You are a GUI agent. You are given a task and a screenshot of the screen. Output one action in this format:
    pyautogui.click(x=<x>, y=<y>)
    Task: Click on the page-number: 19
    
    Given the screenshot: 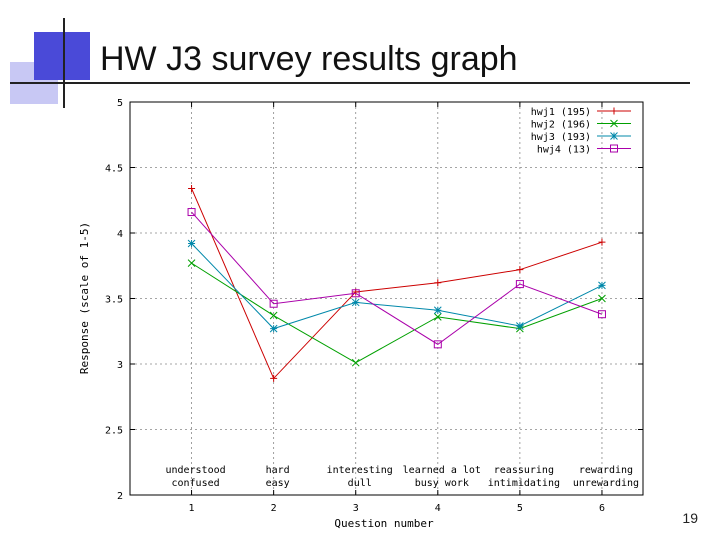 What is the action you would take?
    pyautogui.click(x=690, y=518)
    